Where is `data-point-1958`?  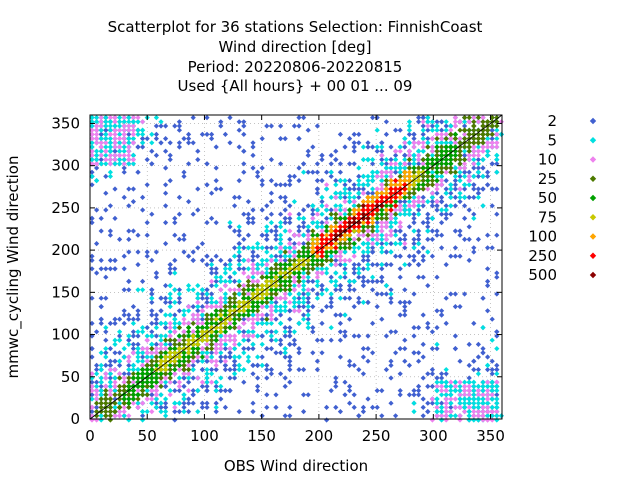
data-point-1958 is located at coordinates (143, 416).